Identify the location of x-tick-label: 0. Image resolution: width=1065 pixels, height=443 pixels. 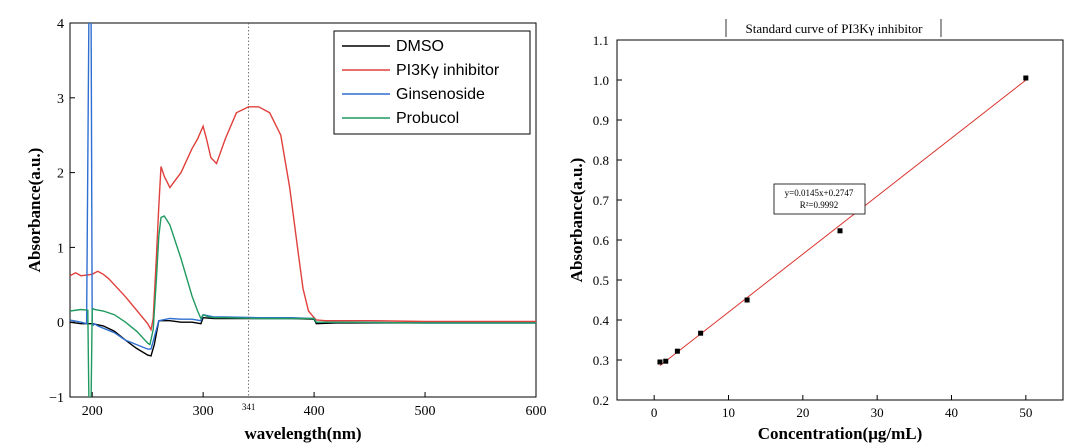
(654, 412).